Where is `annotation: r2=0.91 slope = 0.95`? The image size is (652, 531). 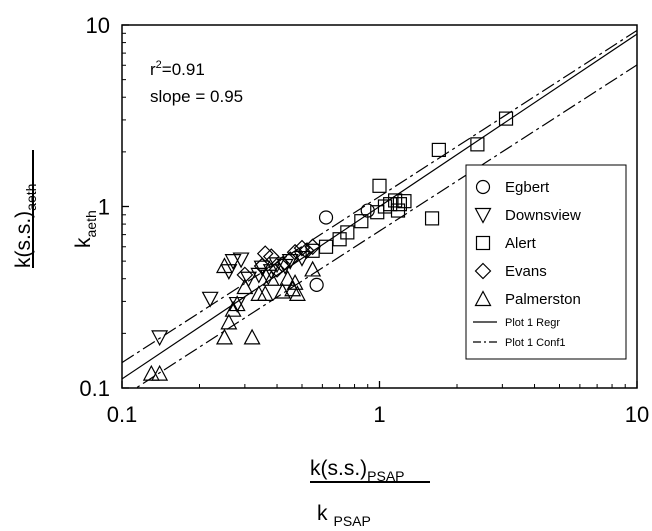
annotation: r2=0.91 slope = 0.95 is located at coordinates (196, 82).